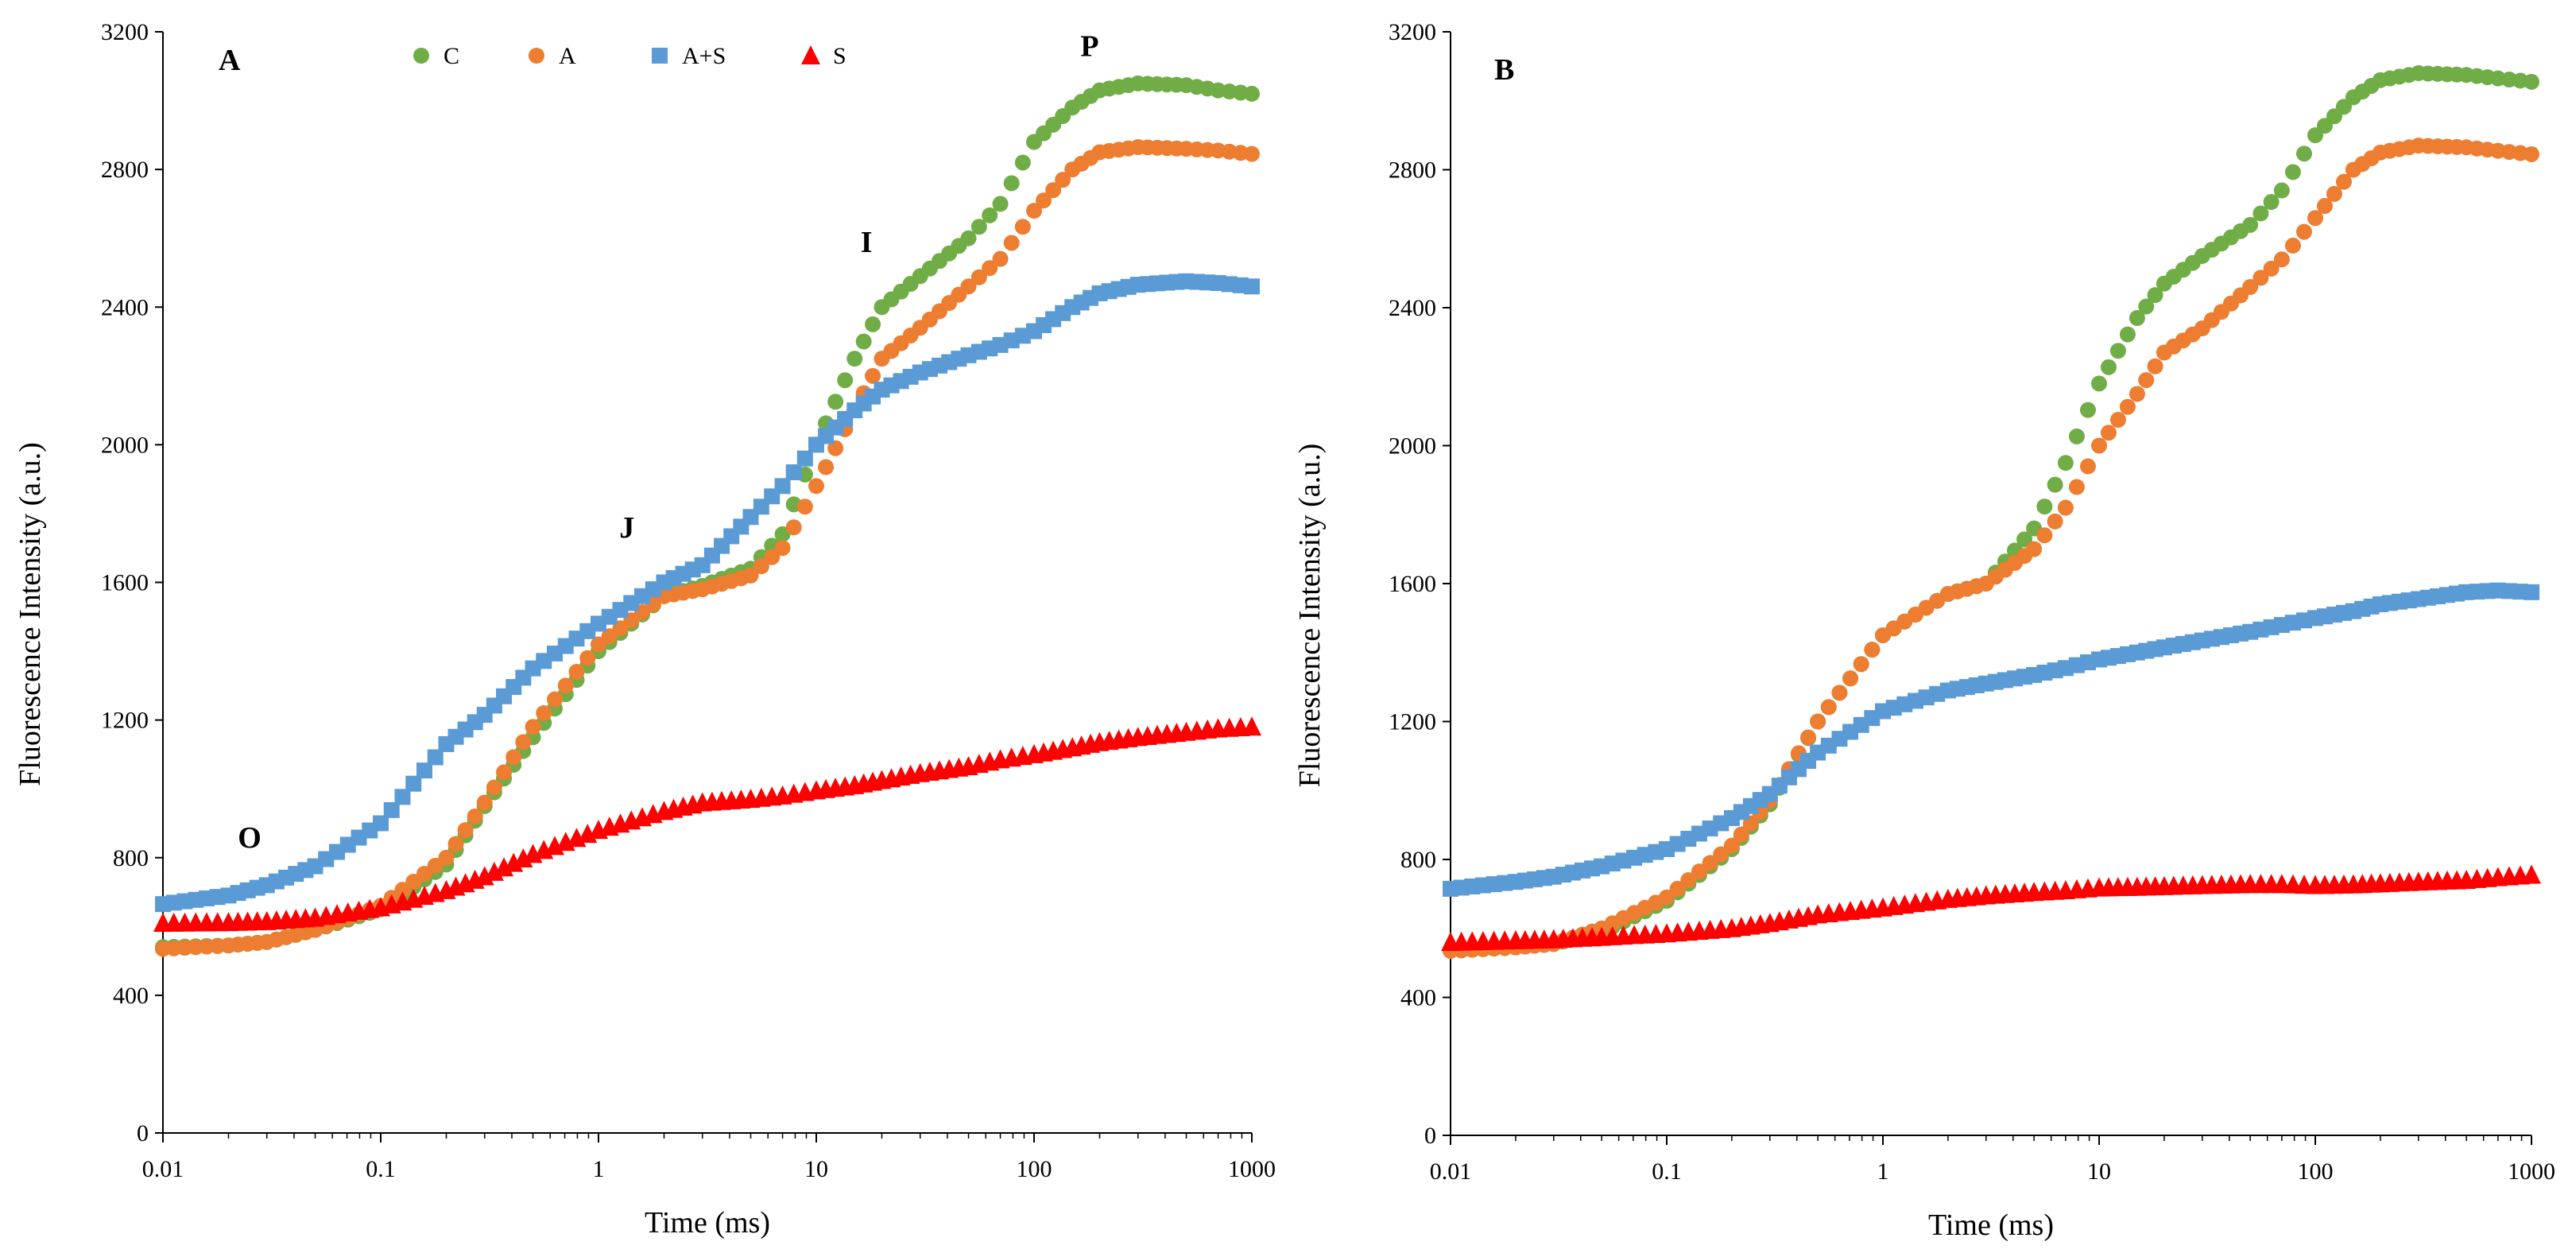  Describe the element at coordinates (1504, 70) in the screenshot. I see `panel-label: B` at that location.